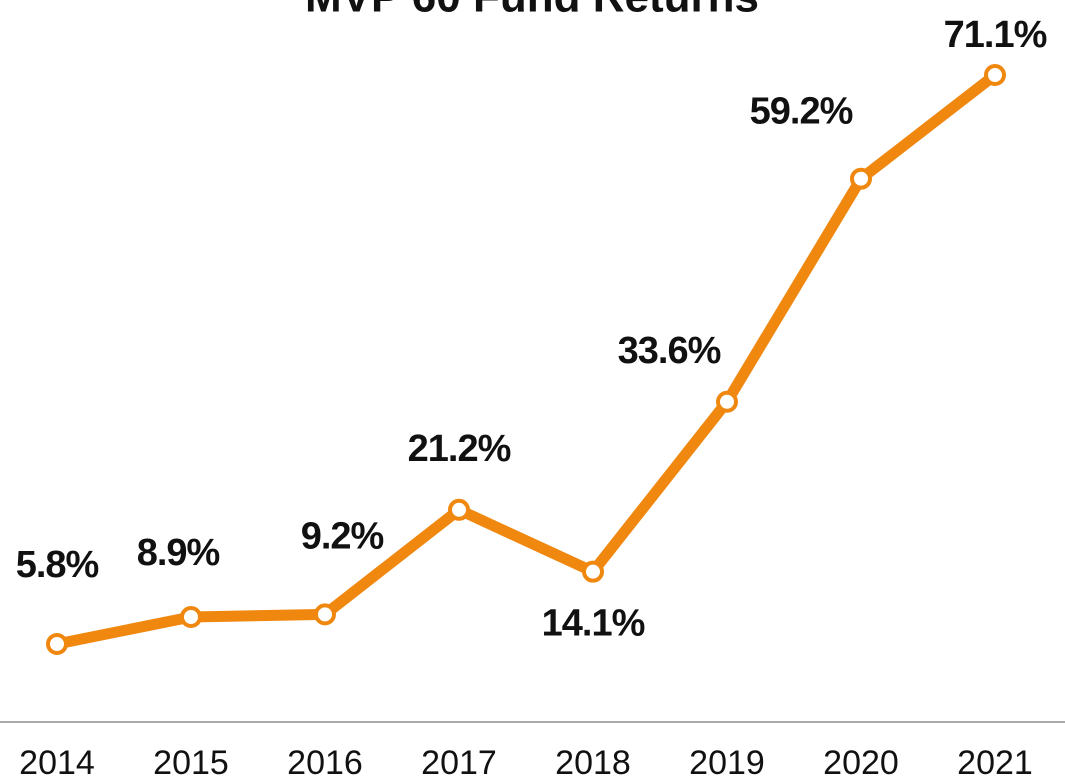  What do you see at coordinates (459, 763) in the screenshot?
I see `x-tick-label: 2017` at bounding box center [459, 763].